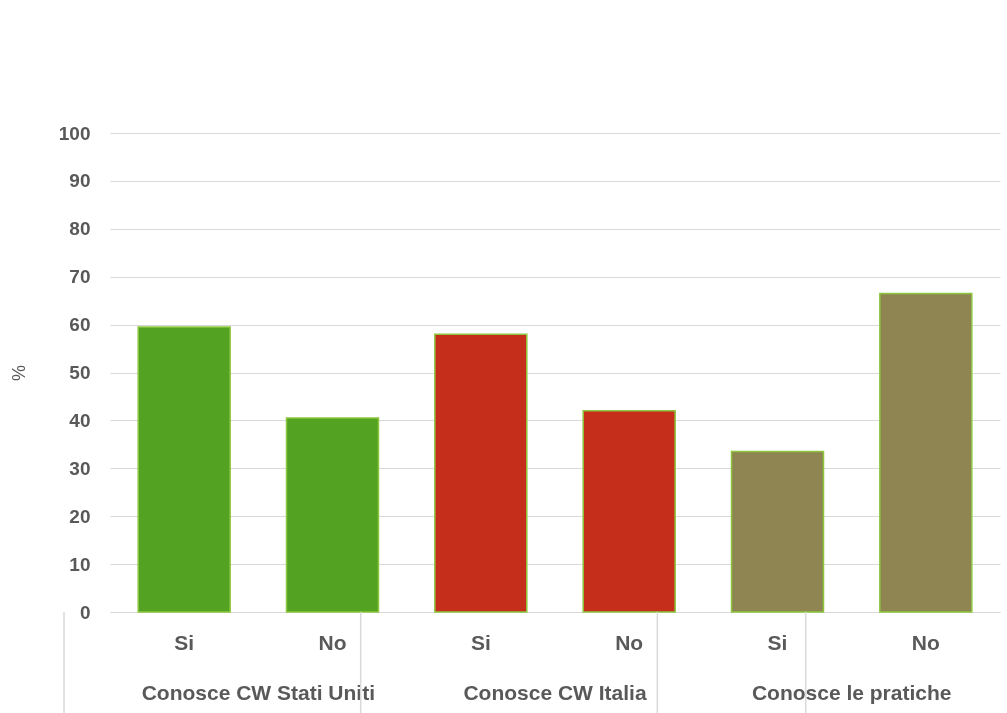 This screenshot has width=1007, height=713. I want to click on y-tick-label: 50, so click(80, 372).